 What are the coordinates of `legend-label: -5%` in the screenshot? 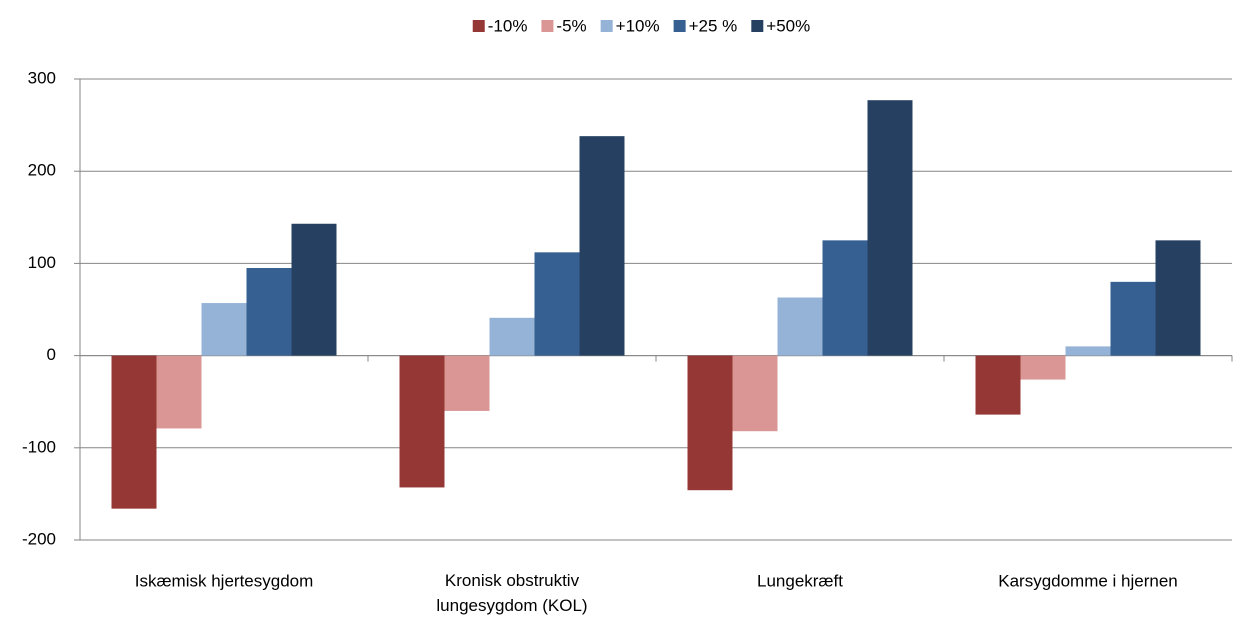 It's located at (571, 25).